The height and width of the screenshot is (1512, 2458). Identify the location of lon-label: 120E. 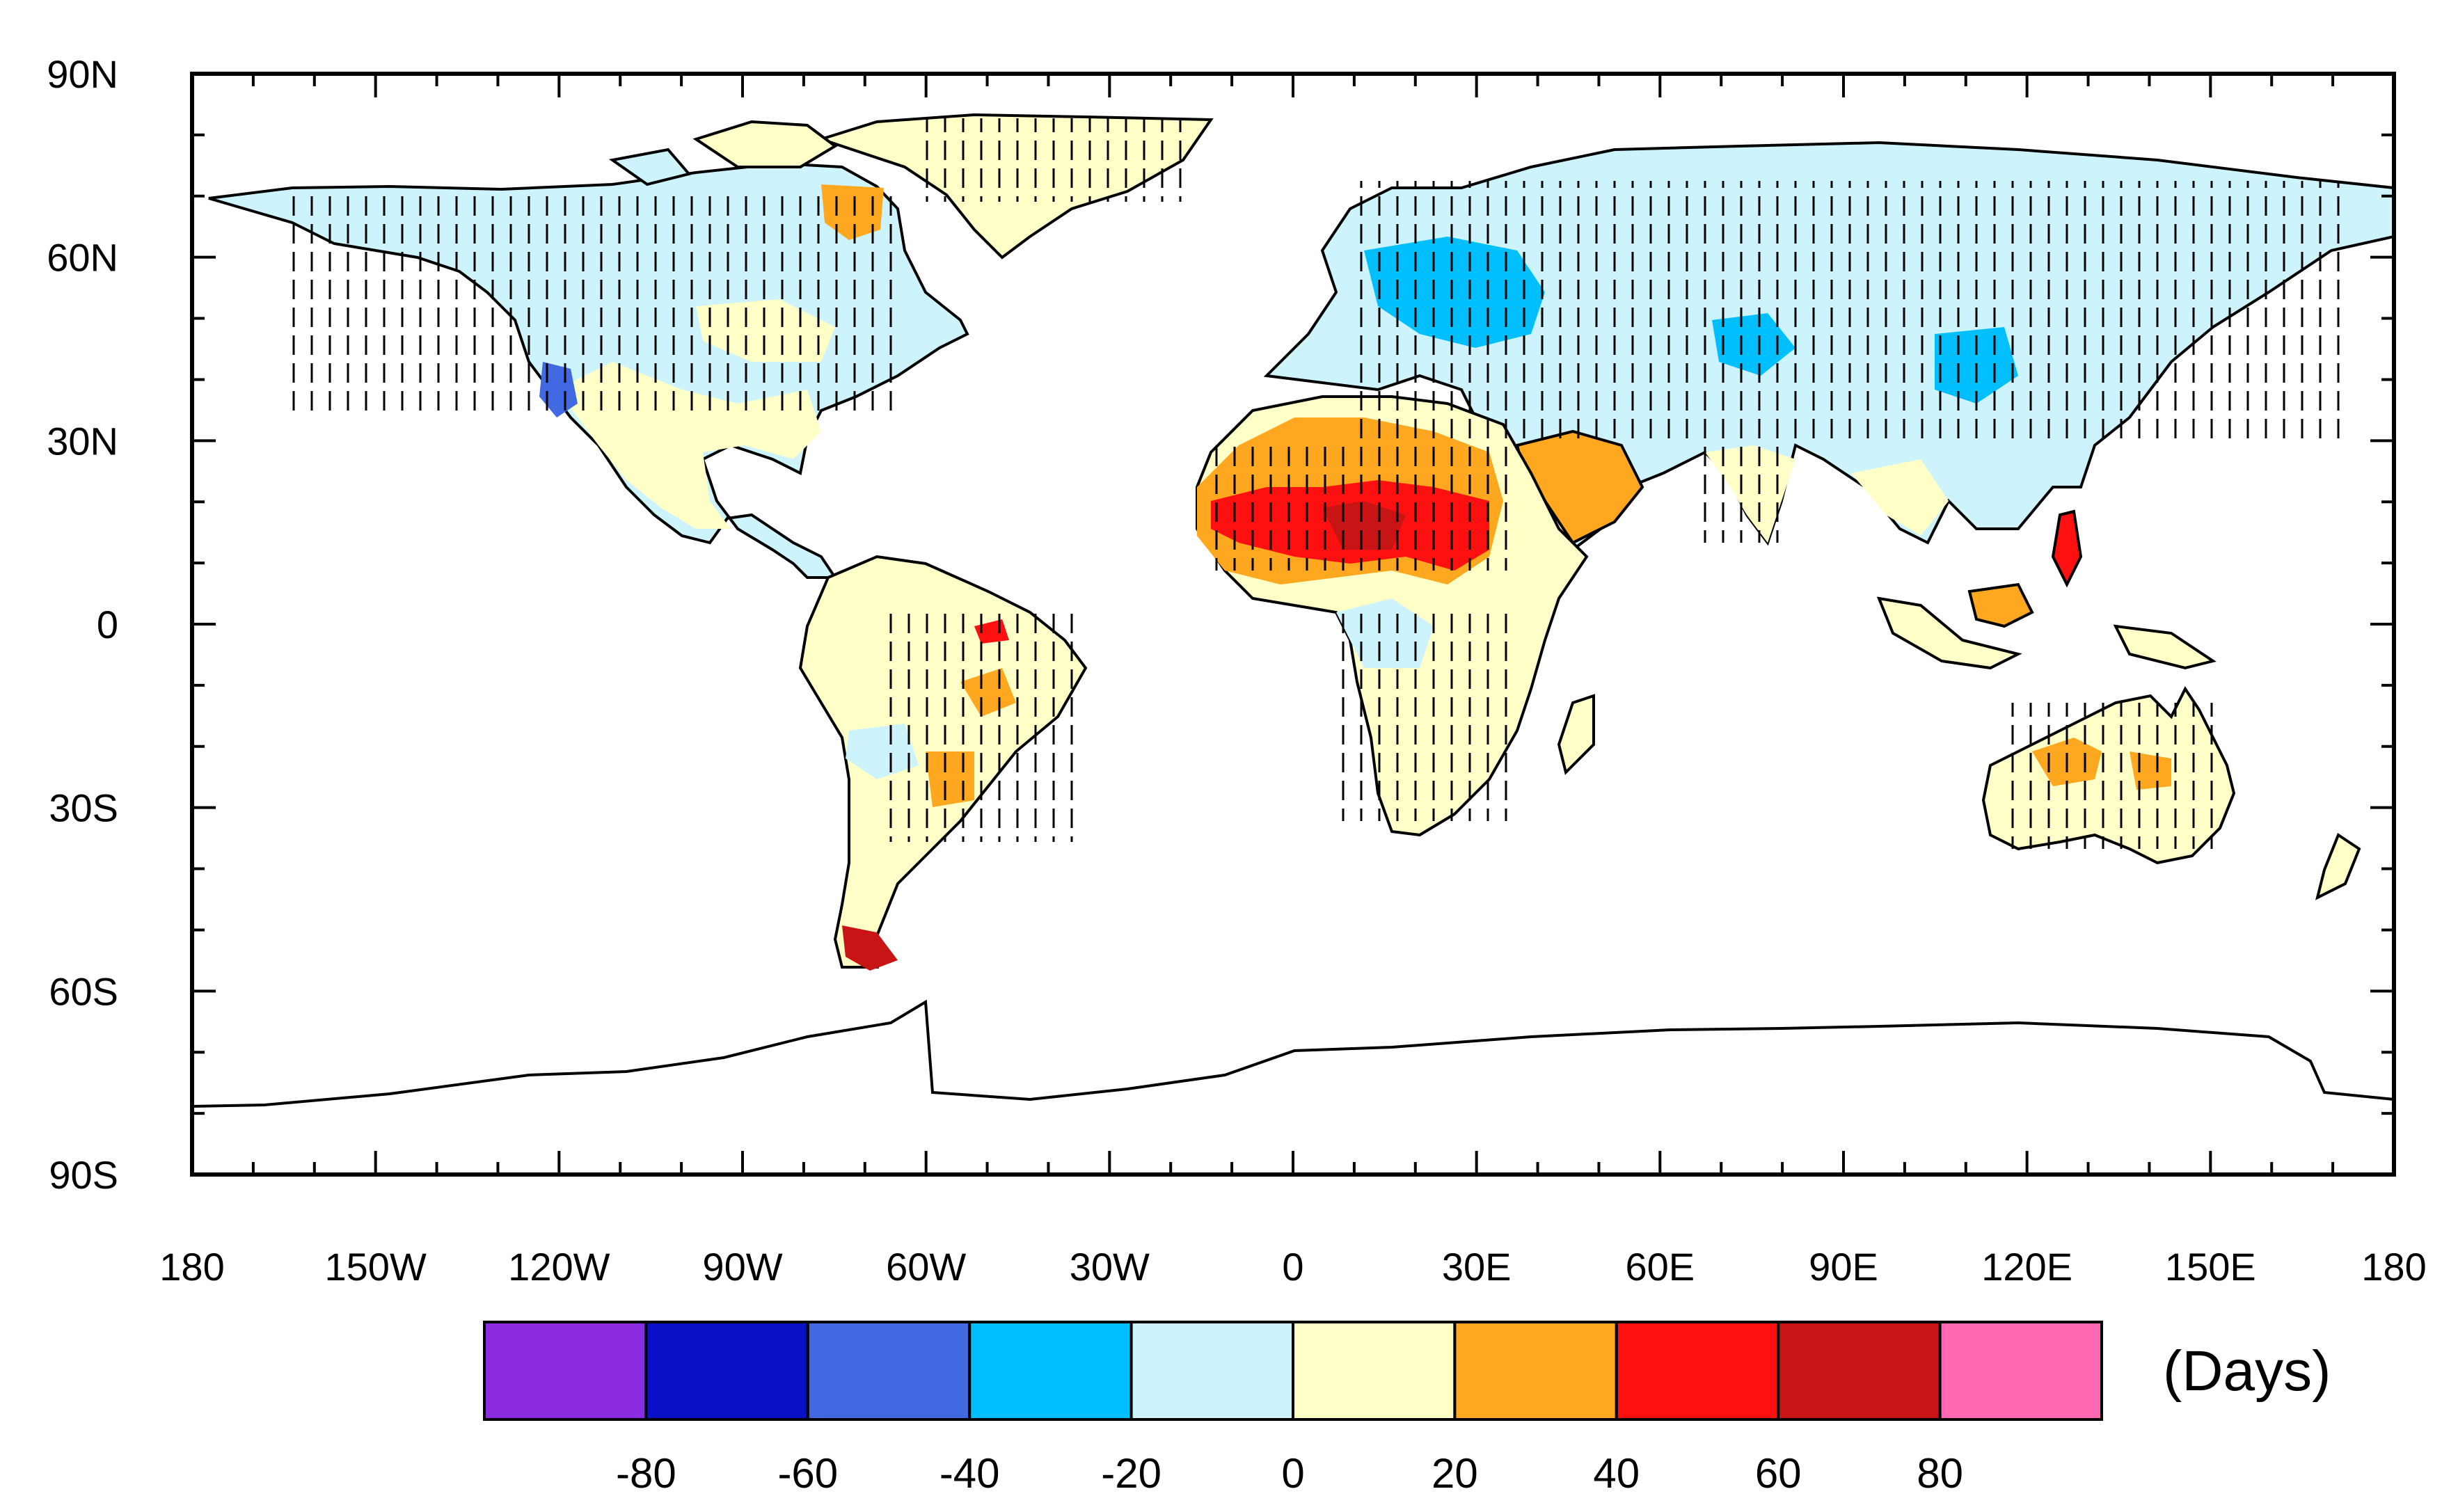
(2026, 1267).